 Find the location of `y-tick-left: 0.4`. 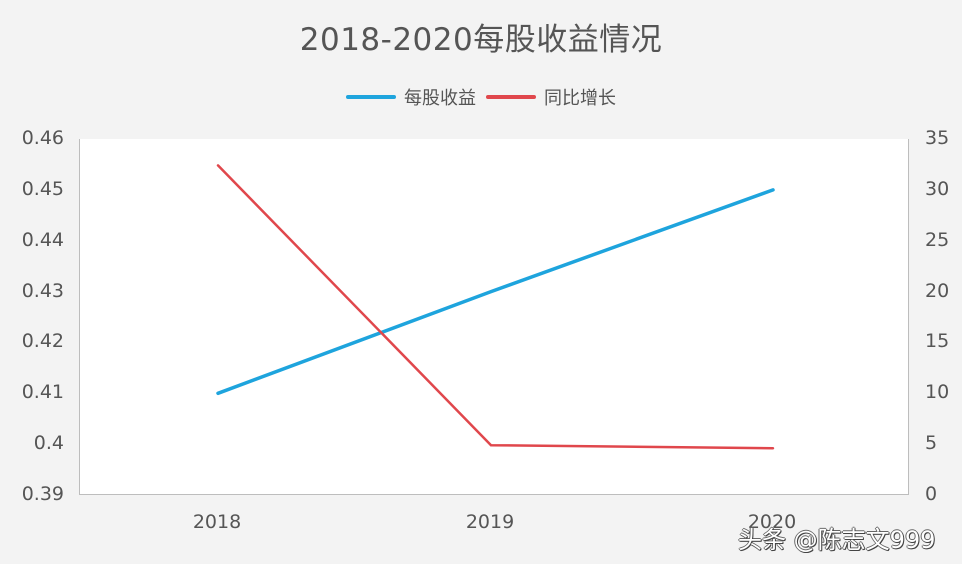

y-tick-left: 0.4 is located at coordinates (48, 443).